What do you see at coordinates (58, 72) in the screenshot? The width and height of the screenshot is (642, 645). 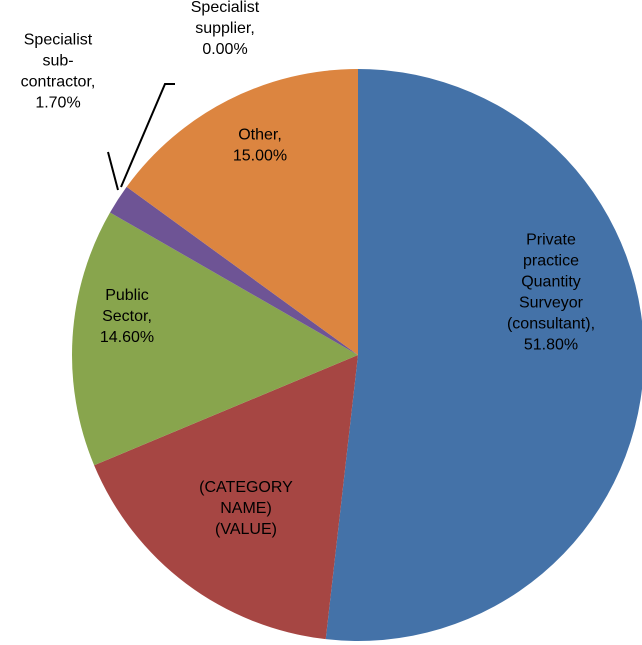 I see `slice-label-3: Specialist sub-contractor, 1.70%` at bounding box center [58, 72].